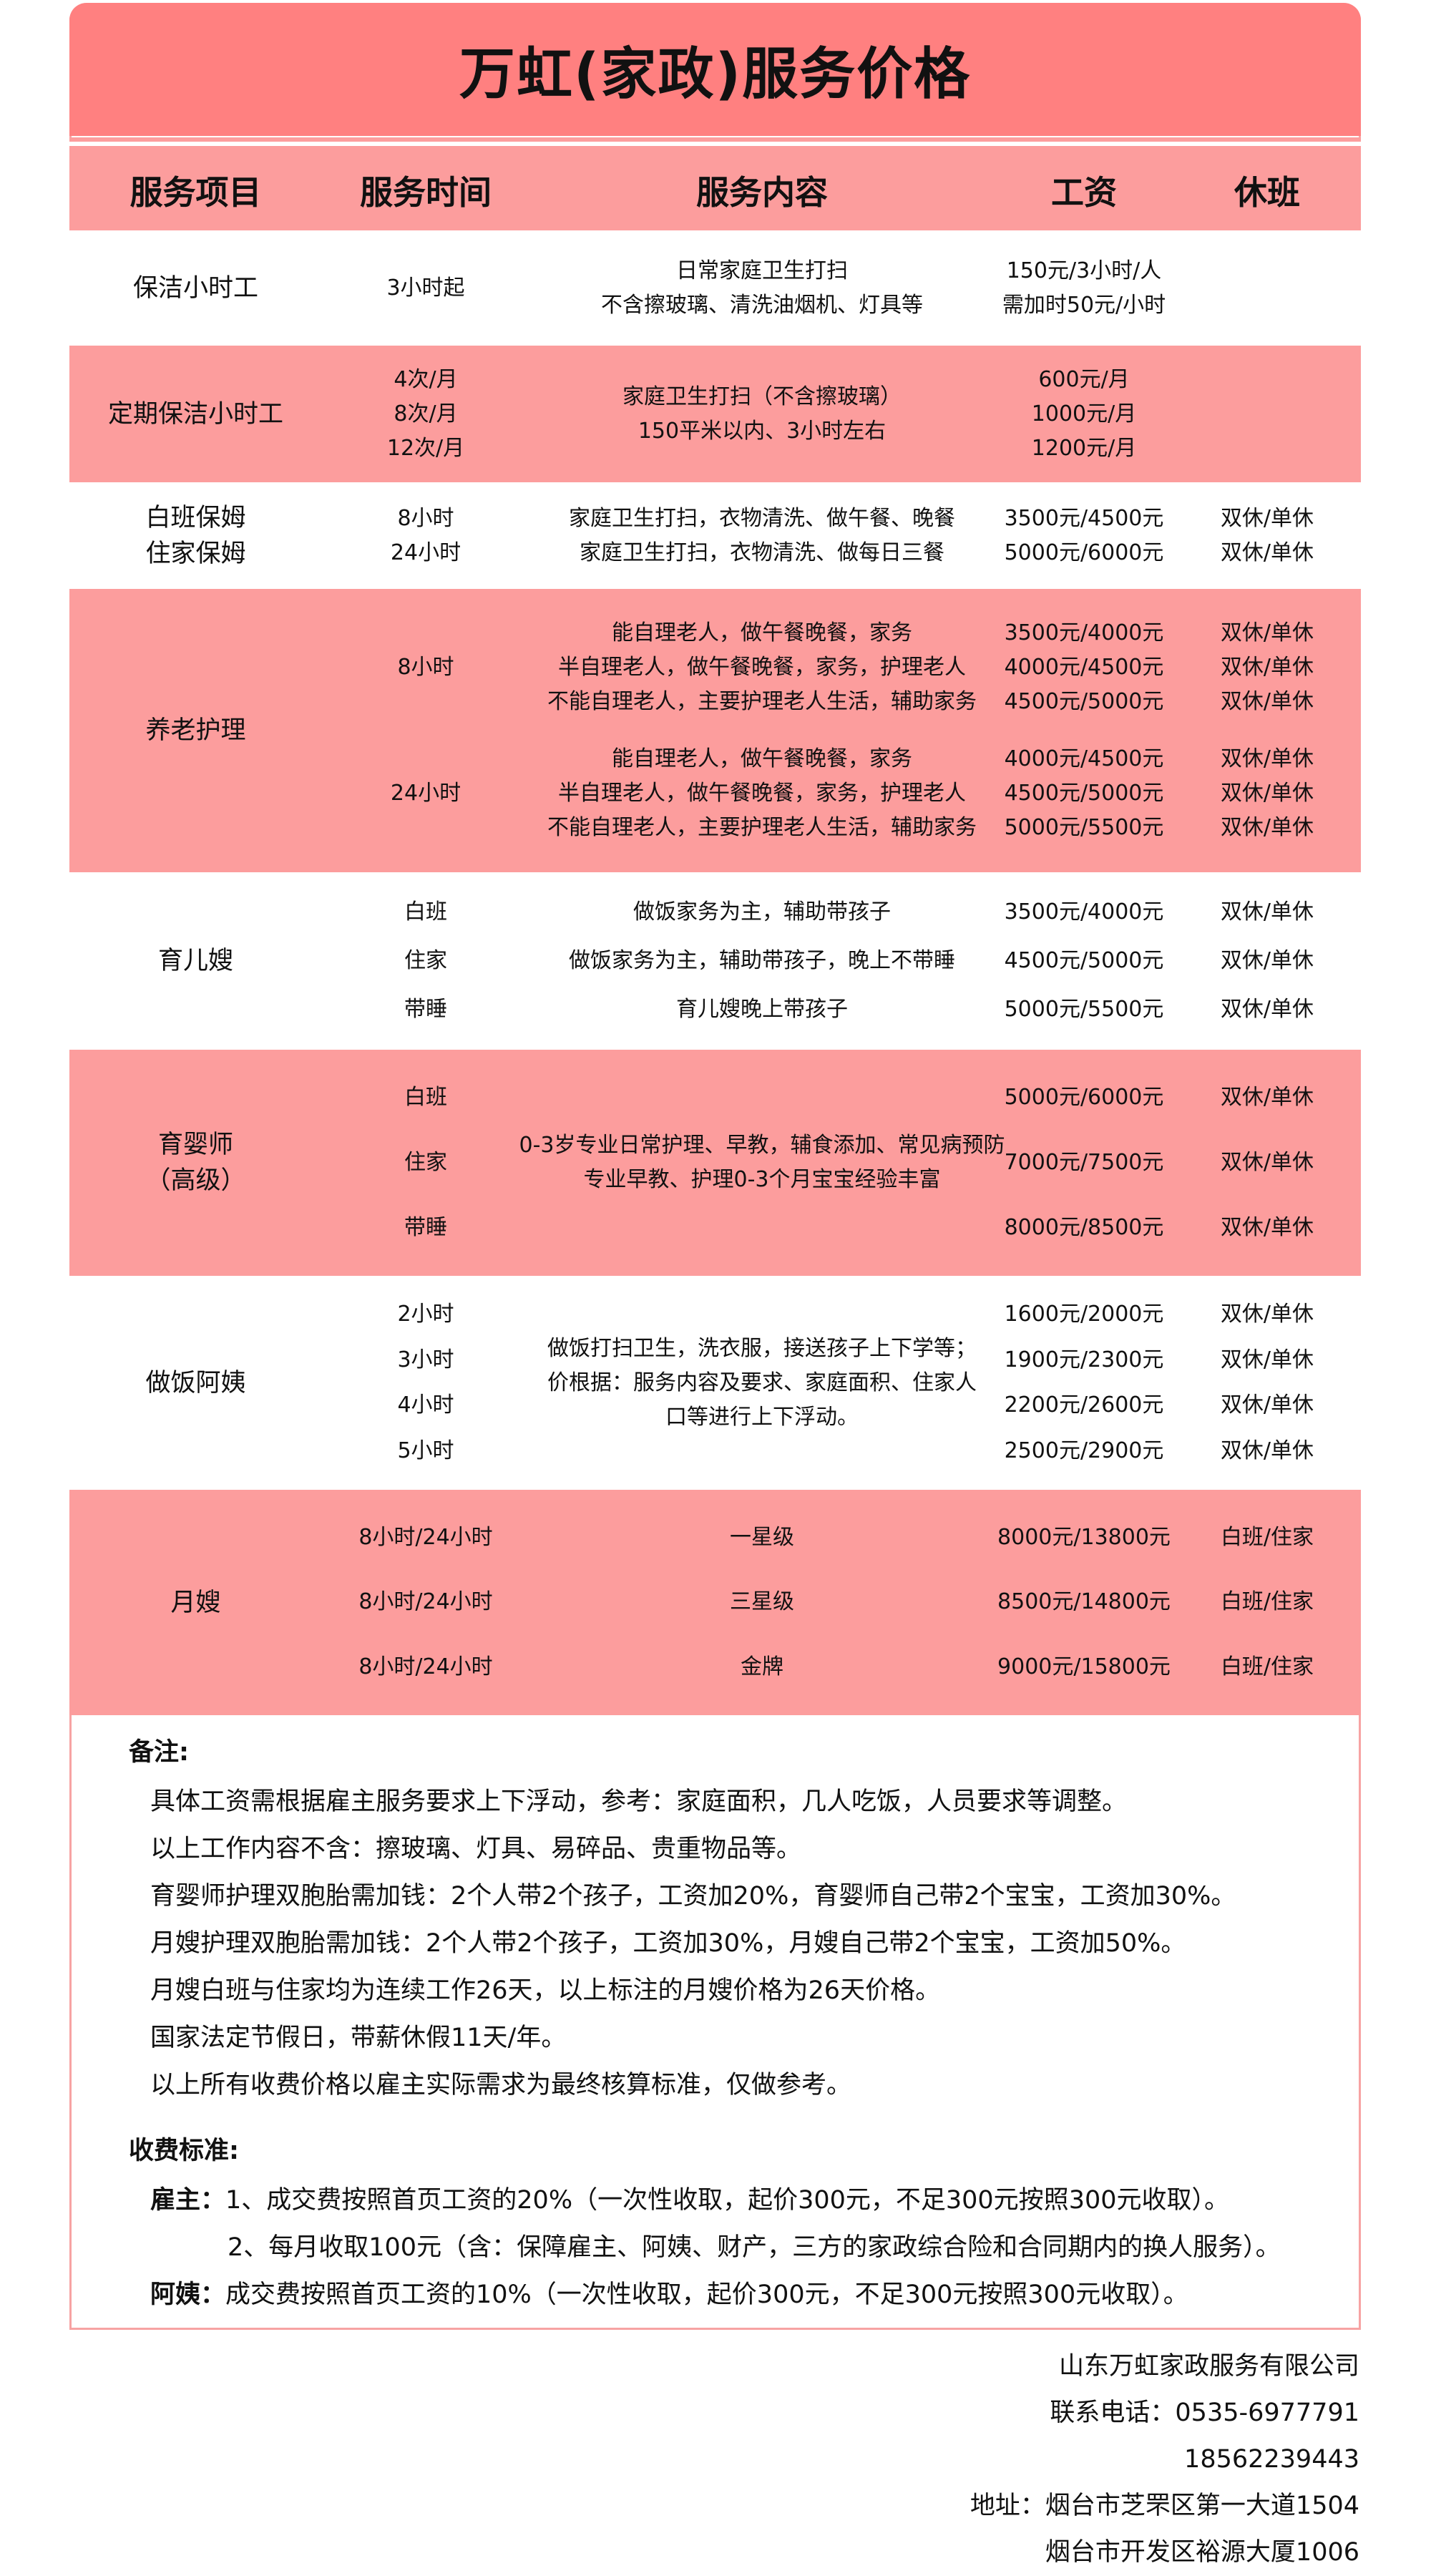  Describe the element at coordinates (1084, 1163) in the screenshot. I see `cell-group: 7000元/7500元` at that location.